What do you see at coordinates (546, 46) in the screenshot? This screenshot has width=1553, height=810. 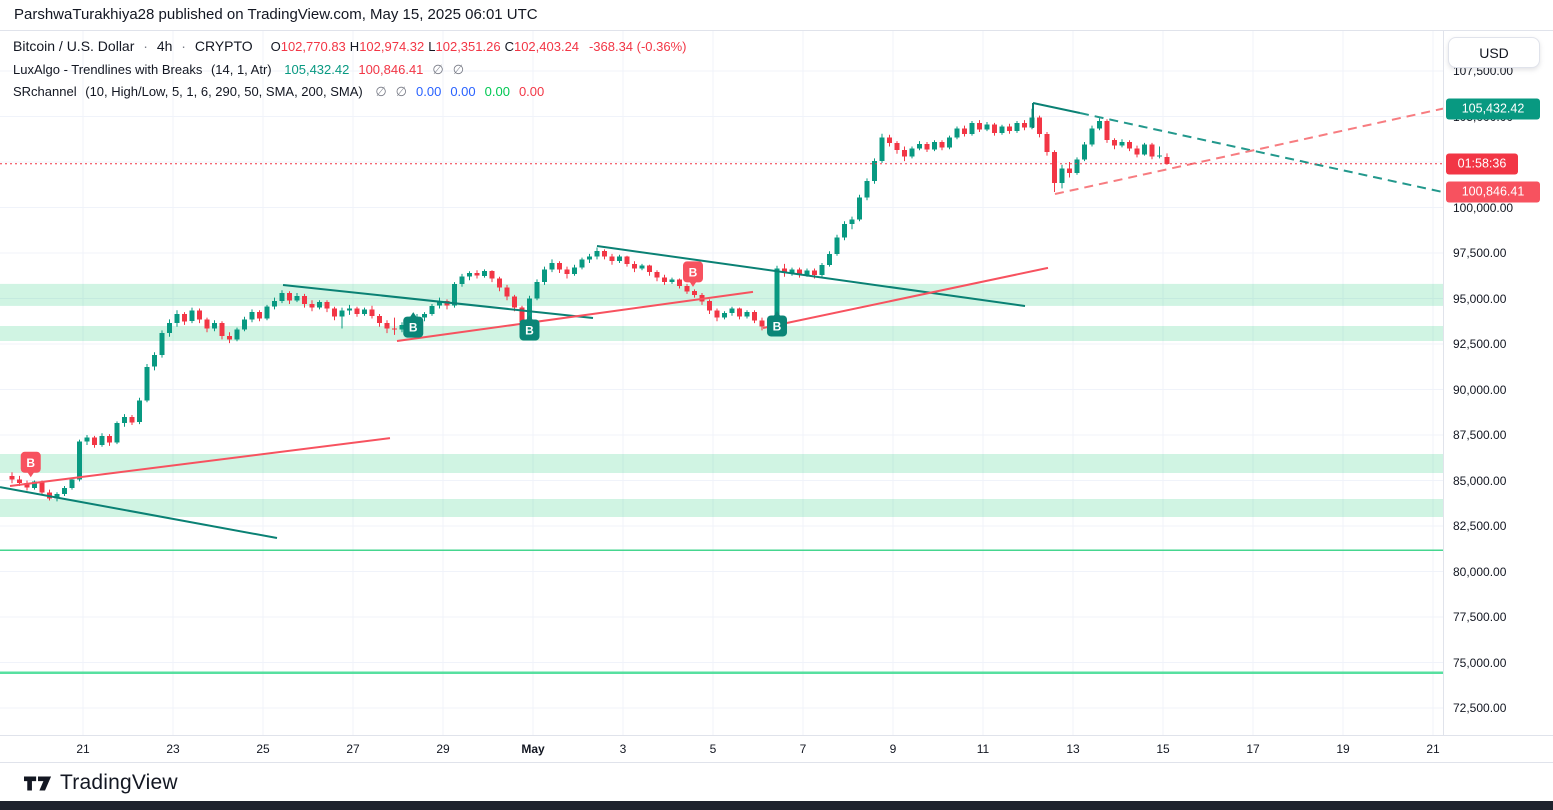 I see `ohlc-value: 102,403.24` at bounding box center [546, 46].